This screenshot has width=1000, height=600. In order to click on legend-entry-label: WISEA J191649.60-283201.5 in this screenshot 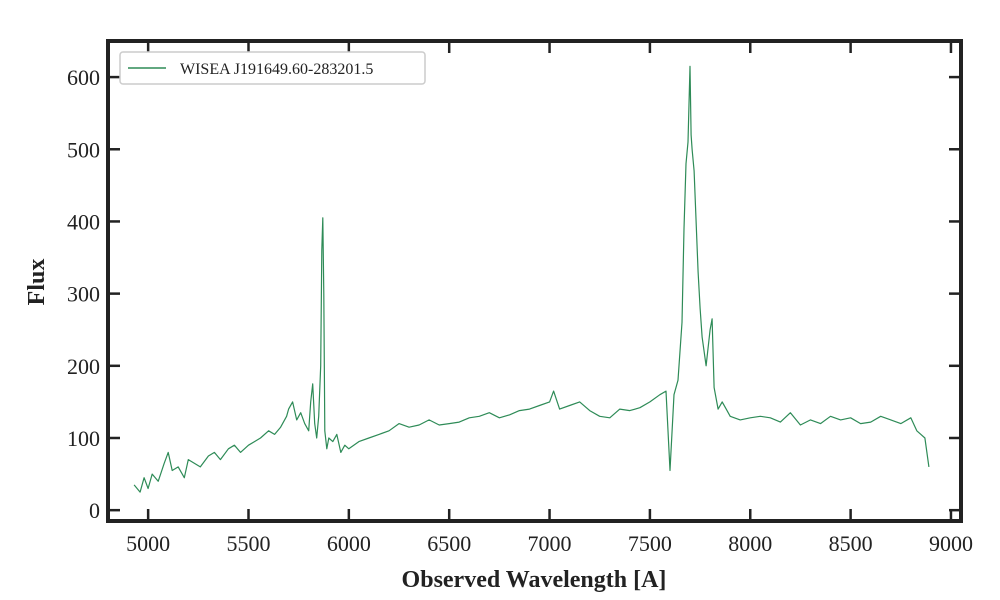, I will do `click(276, 69)`.